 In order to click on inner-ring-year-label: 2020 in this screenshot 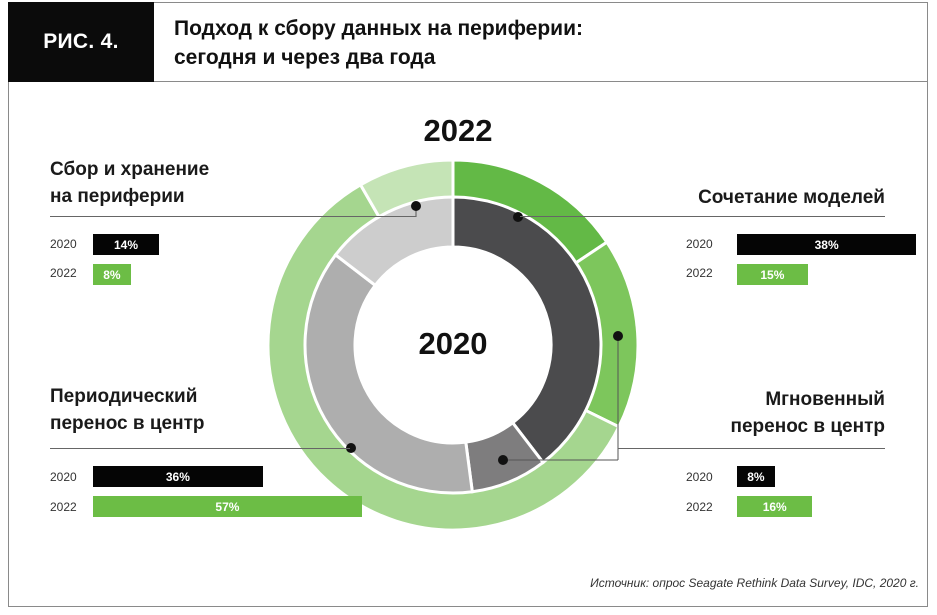, I will do `click(453, 343)`.